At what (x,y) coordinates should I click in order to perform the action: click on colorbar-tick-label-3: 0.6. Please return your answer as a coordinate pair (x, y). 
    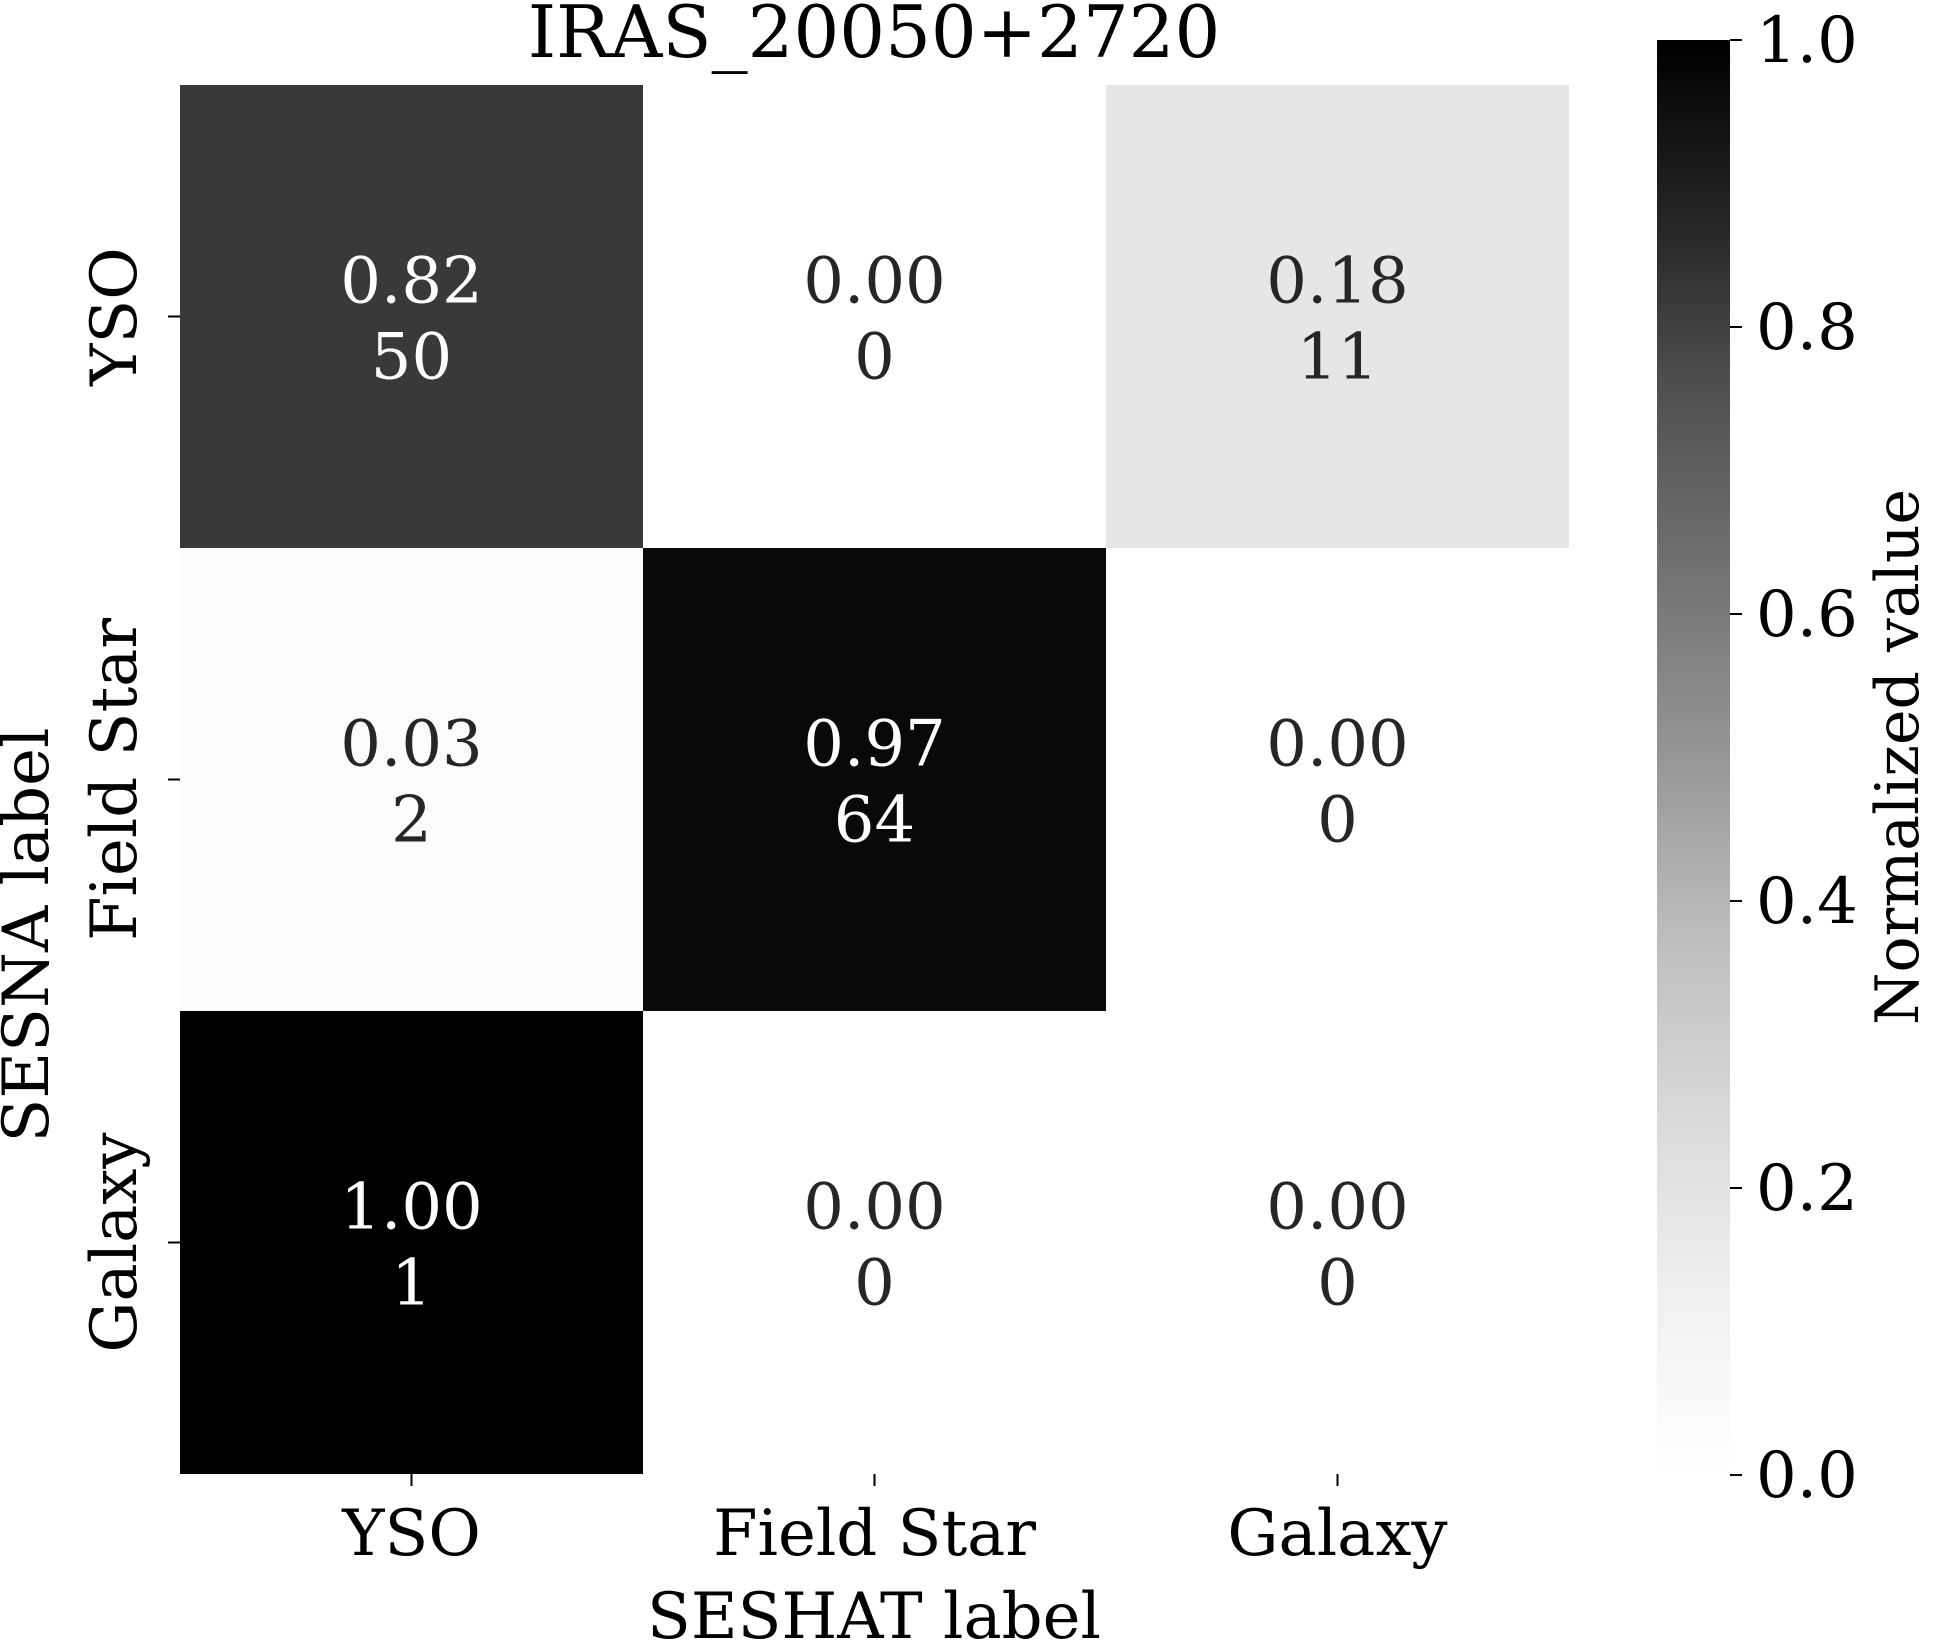
    Looking at the image, I should click on (1807, 615).